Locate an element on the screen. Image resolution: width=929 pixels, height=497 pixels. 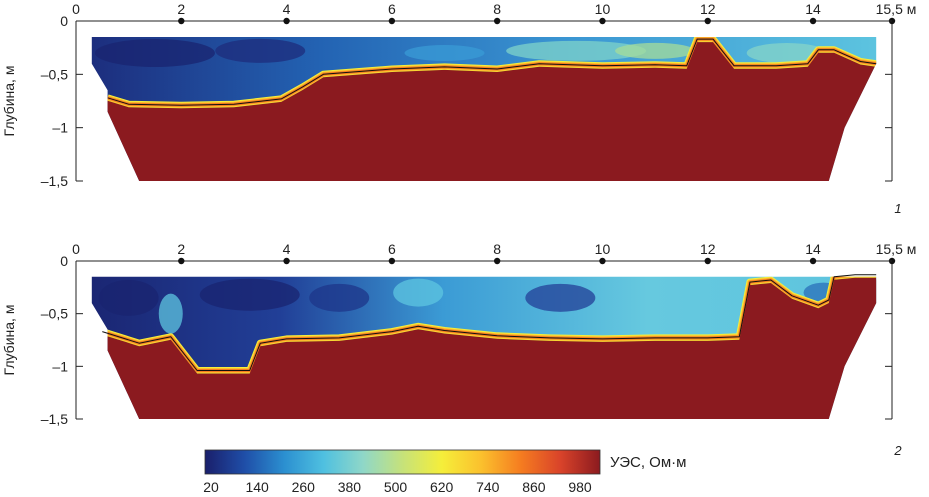
colorbar-tick-label: 500 is located at coordinates (396, 487).